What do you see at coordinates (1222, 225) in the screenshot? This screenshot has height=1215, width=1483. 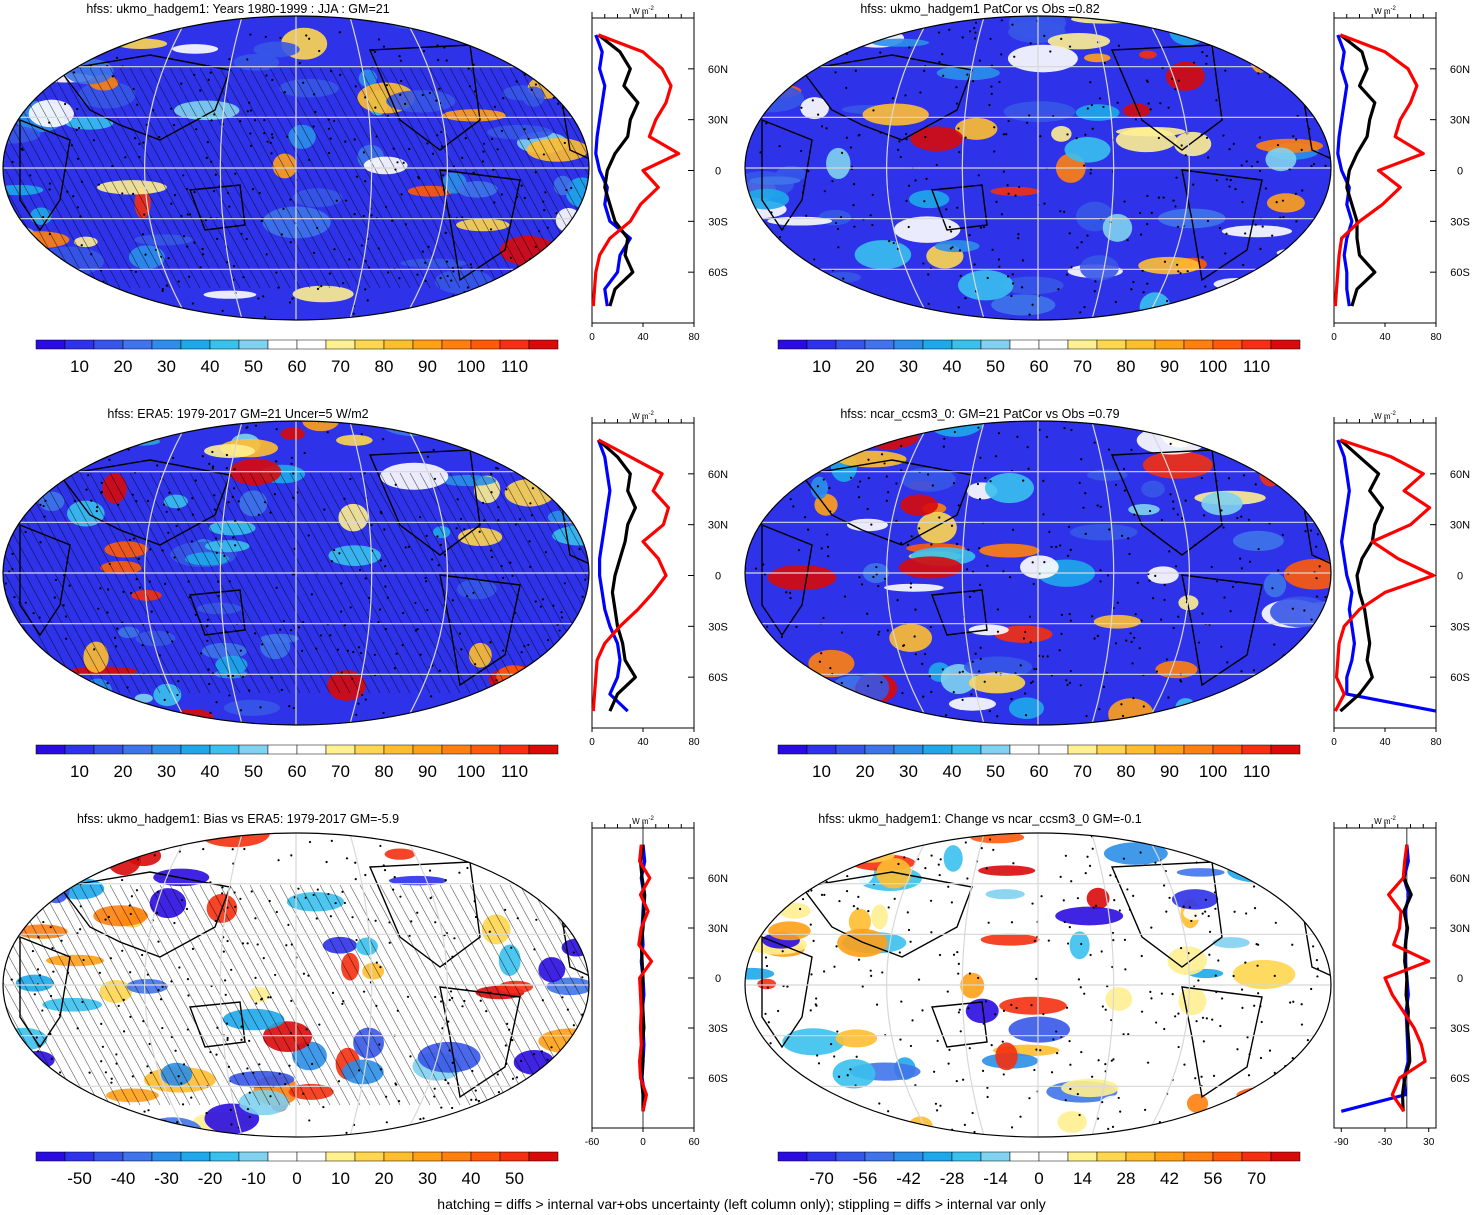 I see `coastline` at bounding box center [1222, 225].